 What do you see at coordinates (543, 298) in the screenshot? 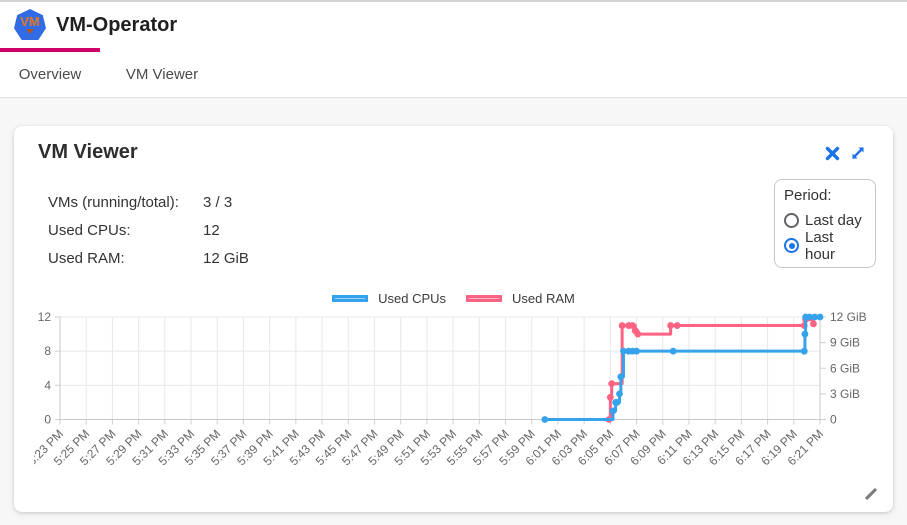
I see `legend-label-used-ram: Used RAM` at bounding box center [543, 298].